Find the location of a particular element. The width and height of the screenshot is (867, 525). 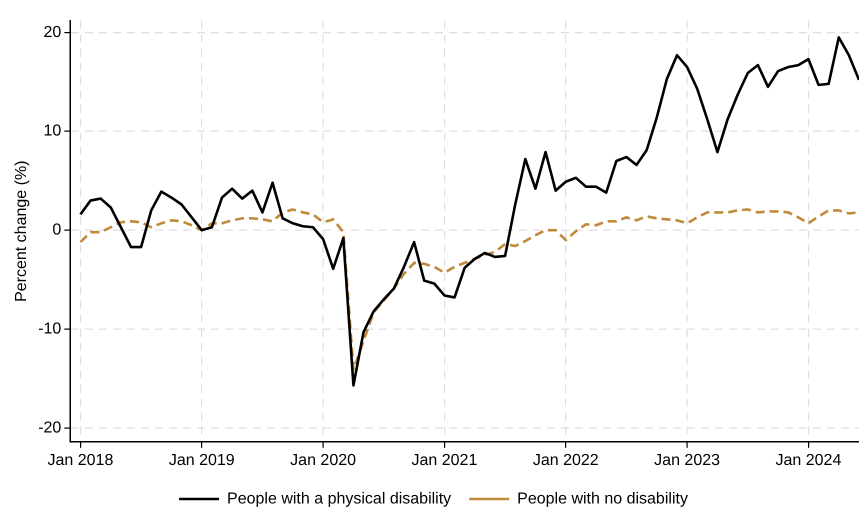

y-tick-label: -10 is located at coordinates (50, 329).